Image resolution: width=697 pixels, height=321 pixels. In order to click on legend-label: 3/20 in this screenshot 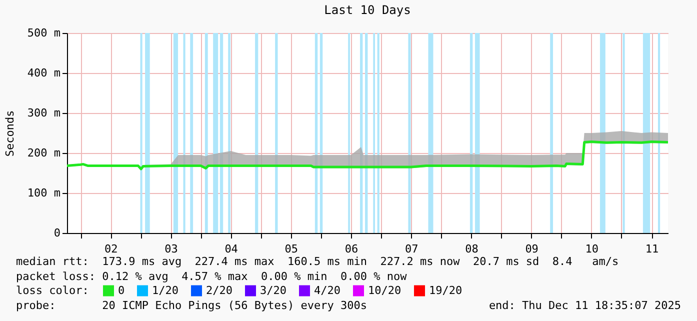, I will do `click(273, 290)`.